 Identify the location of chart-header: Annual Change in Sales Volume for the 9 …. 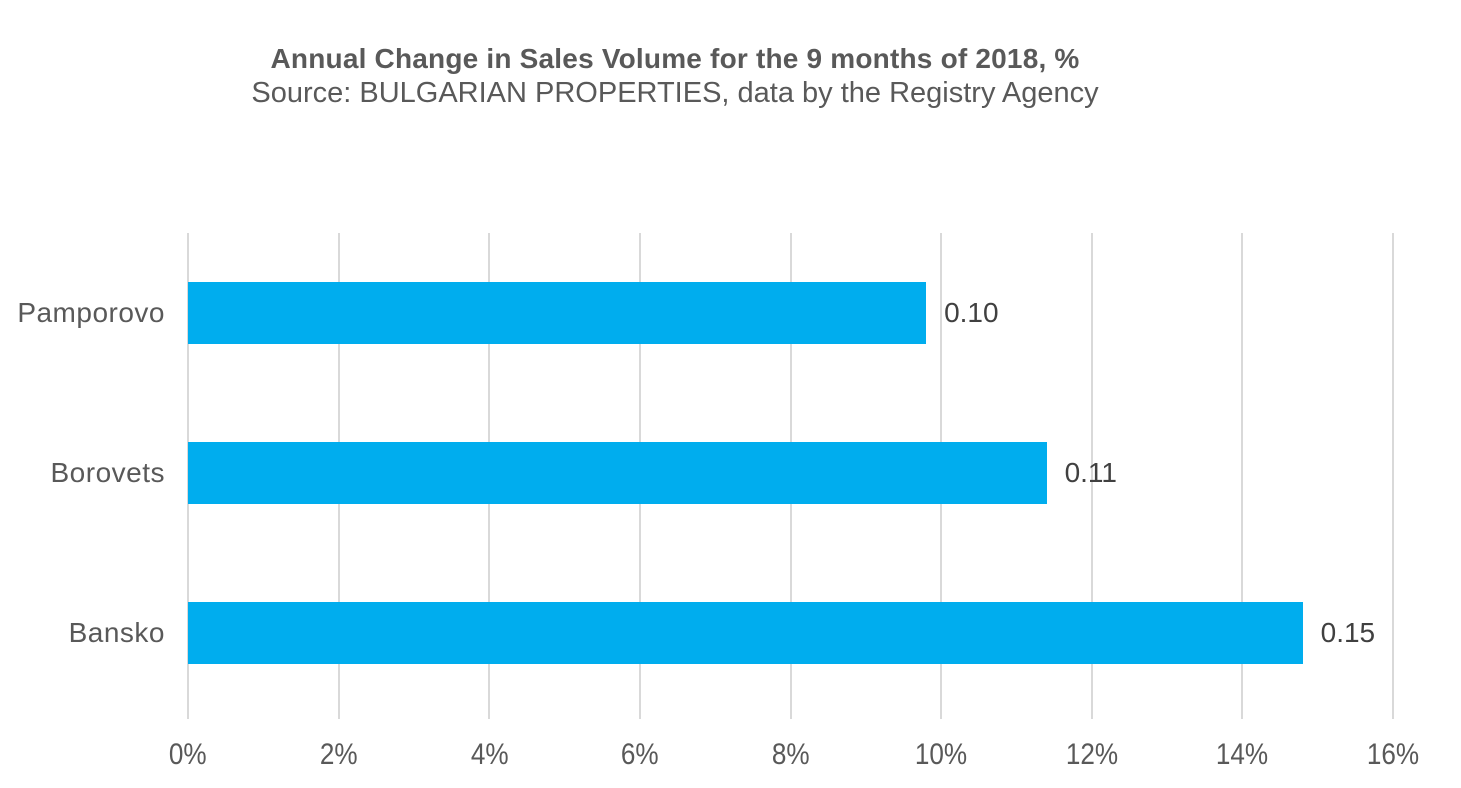
(675, 76).